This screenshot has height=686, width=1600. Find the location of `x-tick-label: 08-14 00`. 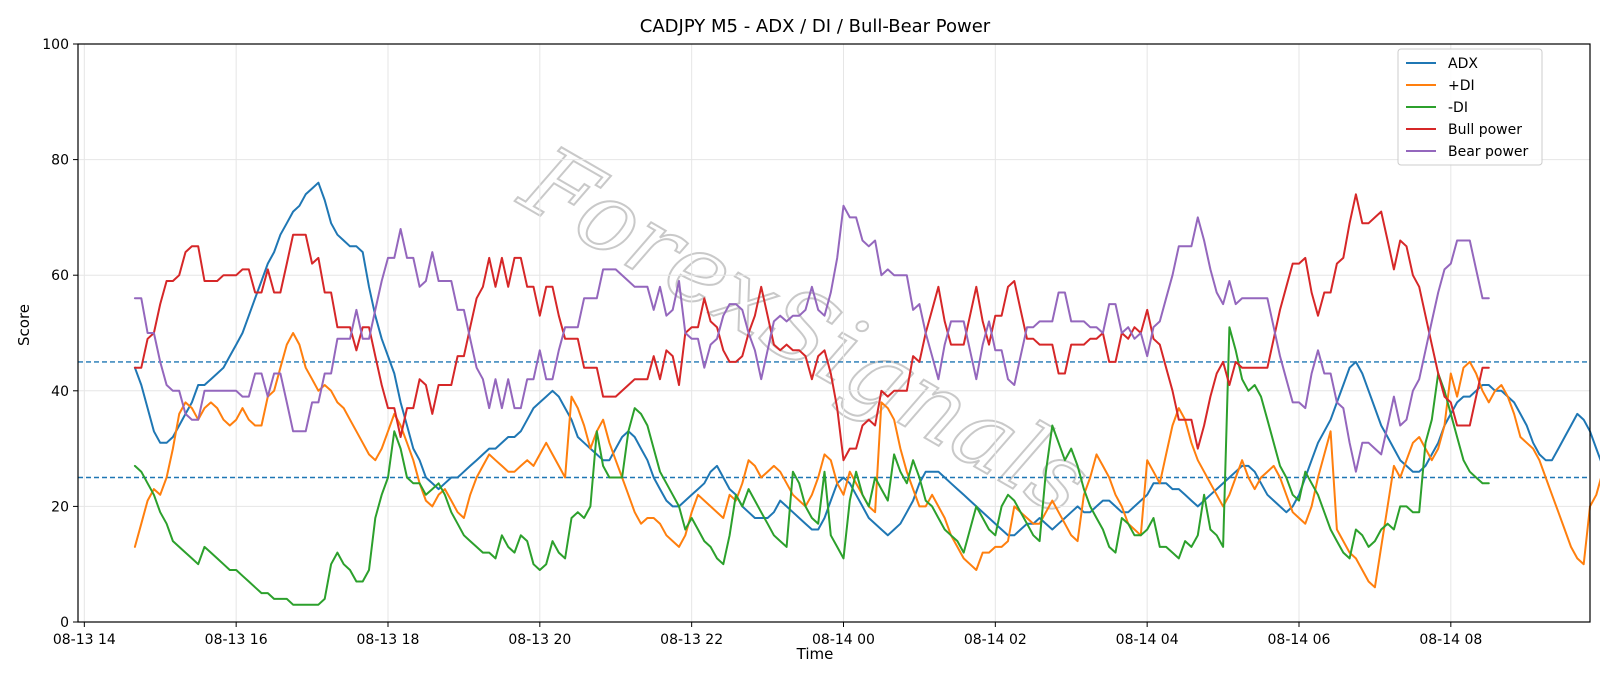

x-tick-label: 08-14 00 is located at coordinates (843, 640).